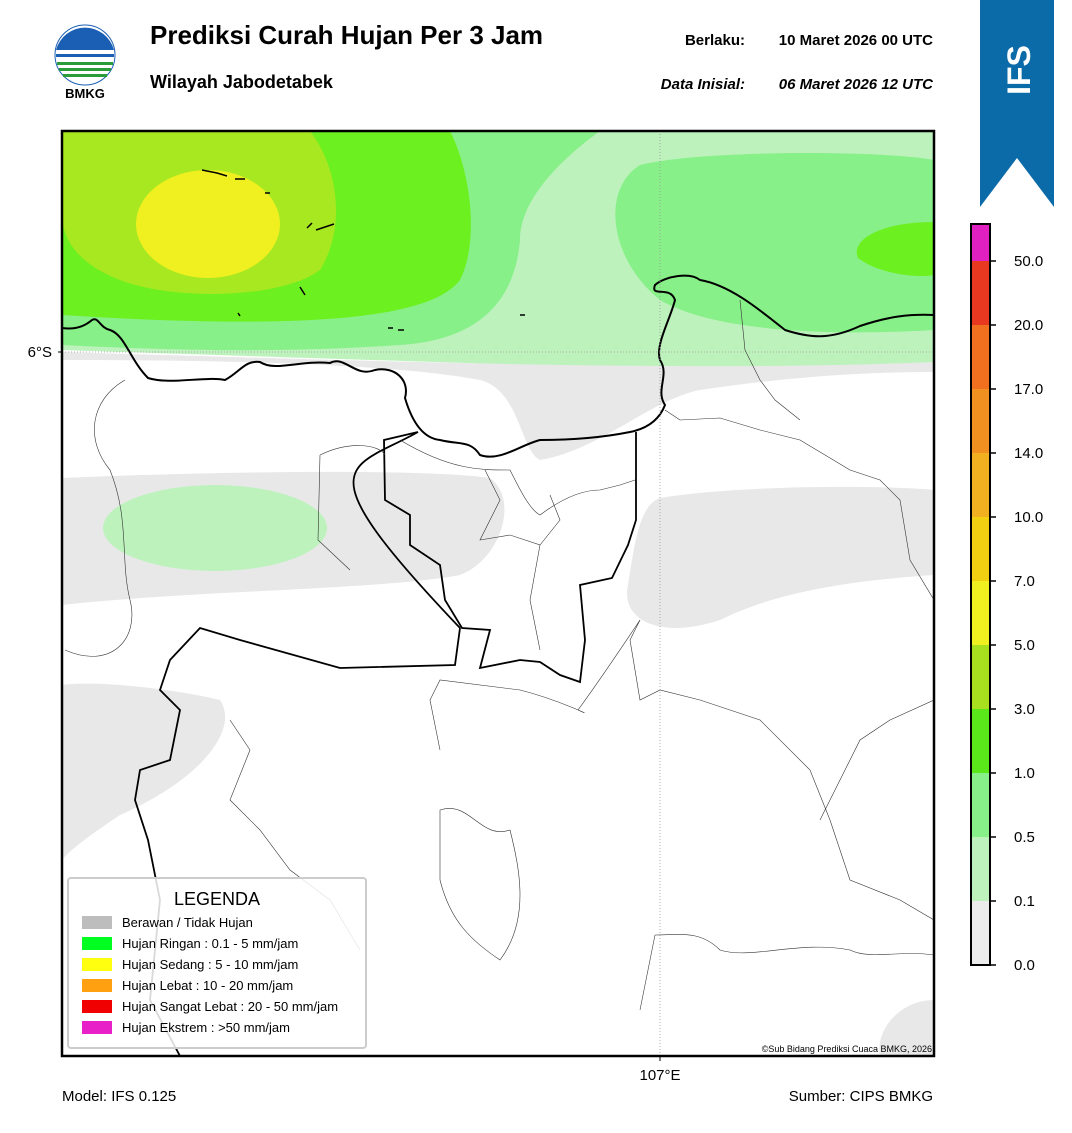  Describe the element at coordinates (217, 899) in the screenshot. I see `legend-title: LEGENDA` at that location.